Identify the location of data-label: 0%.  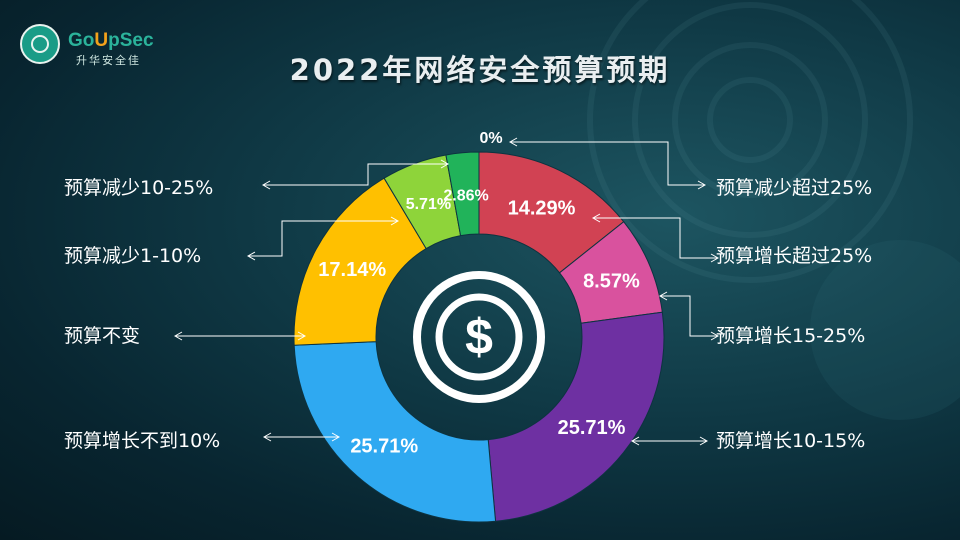
(490, 138).